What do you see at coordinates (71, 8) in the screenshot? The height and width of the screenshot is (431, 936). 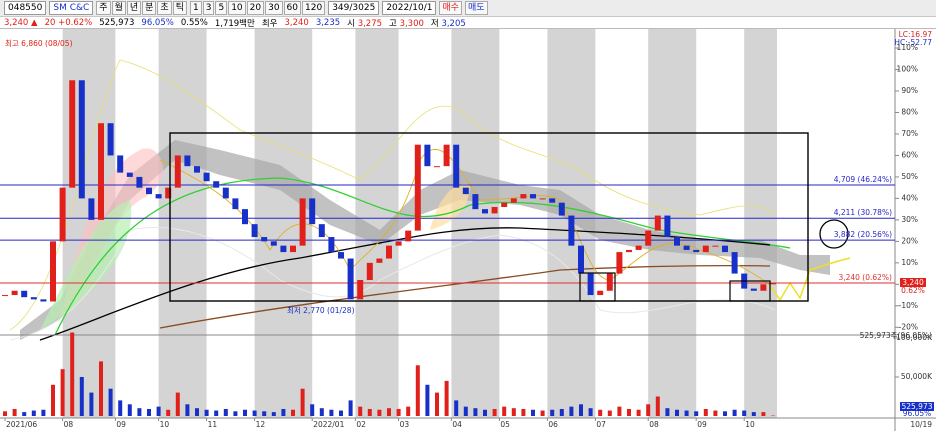 I see `stock-name: SM C&C` at bounding box center [71, 8].